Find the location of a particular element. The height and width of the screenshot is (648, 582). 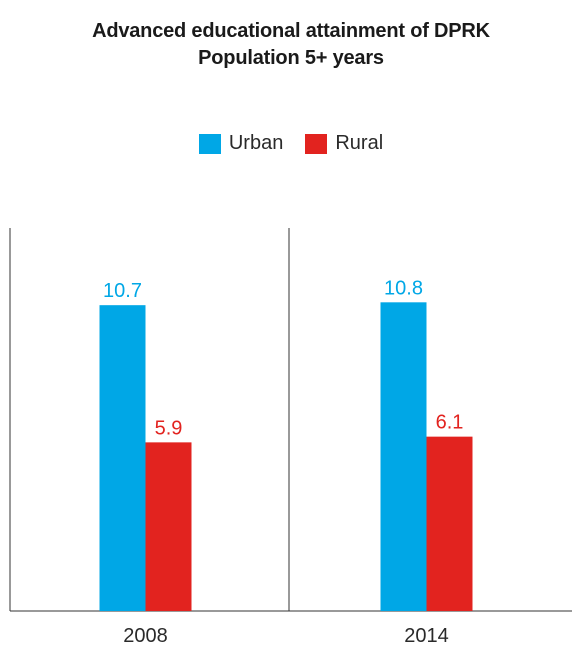

legend-item-urban: Urban is located at coordinates (241, 143).